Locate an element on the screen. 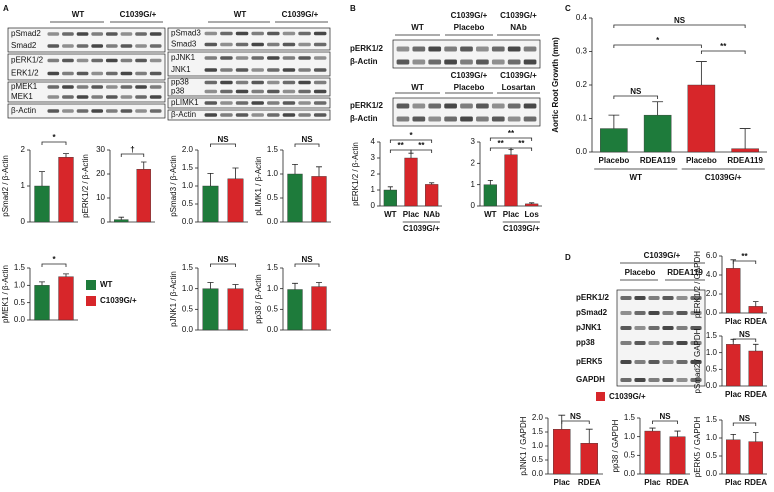 Image resolution: width=774 pixels, height=492 pixels. y-tick-label: 20 is located at coordinates (100, 173).